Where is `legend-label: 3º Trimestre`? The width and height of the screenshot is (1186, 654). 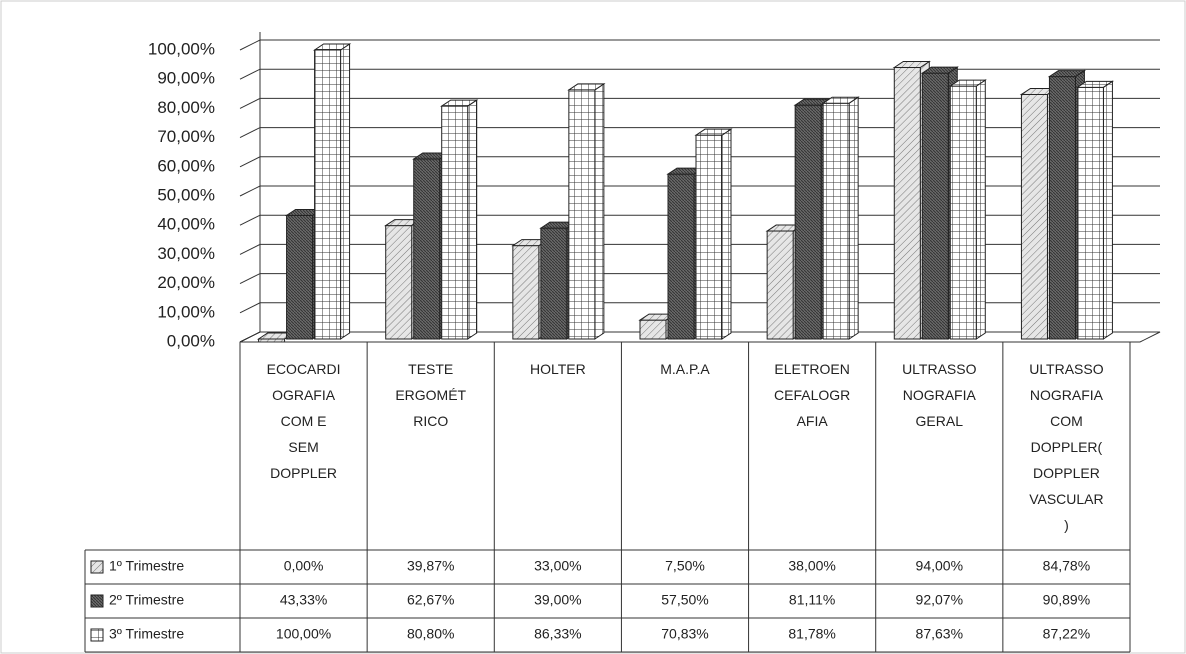
legend-label: 3º Trimestre is located at coordinates (146, 634).